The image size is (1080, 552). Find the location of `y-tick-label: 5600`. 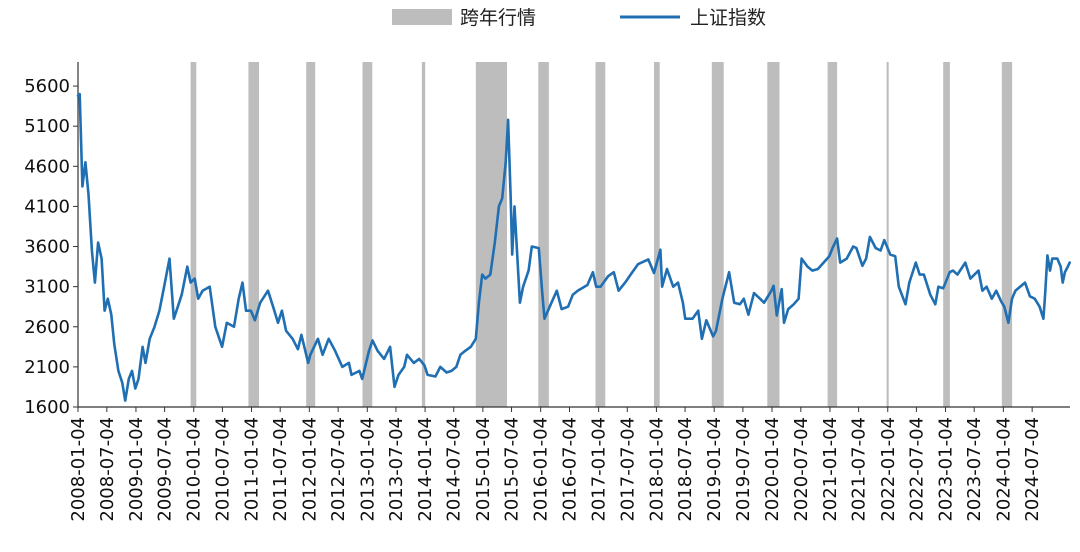

y-tick-label: 5600 is located at coordinates (47, 86).